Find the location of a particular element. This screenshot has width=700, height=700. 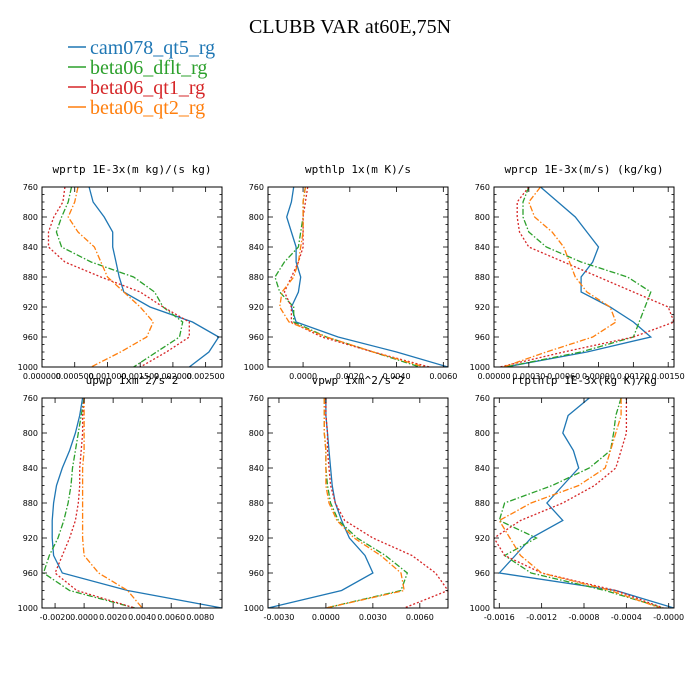

panel-1-ytick-label: 840 is located at coordinates (256, 247).